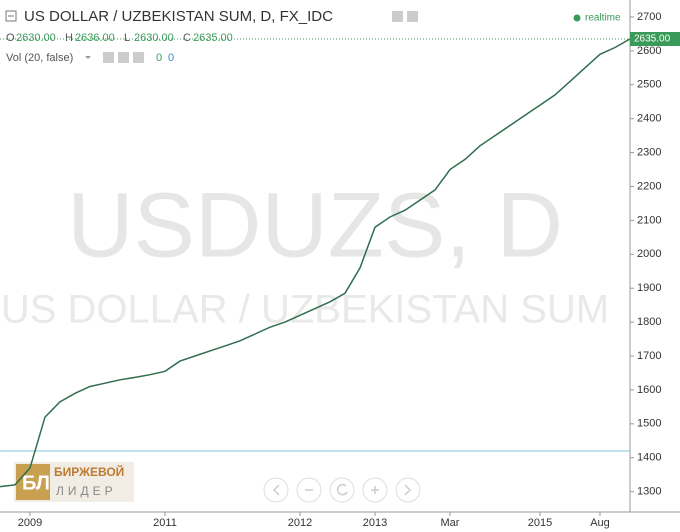  Describe the element at coordinates (649, 152) in the screenshot. I see `y-tick-label: 2300` at that location.